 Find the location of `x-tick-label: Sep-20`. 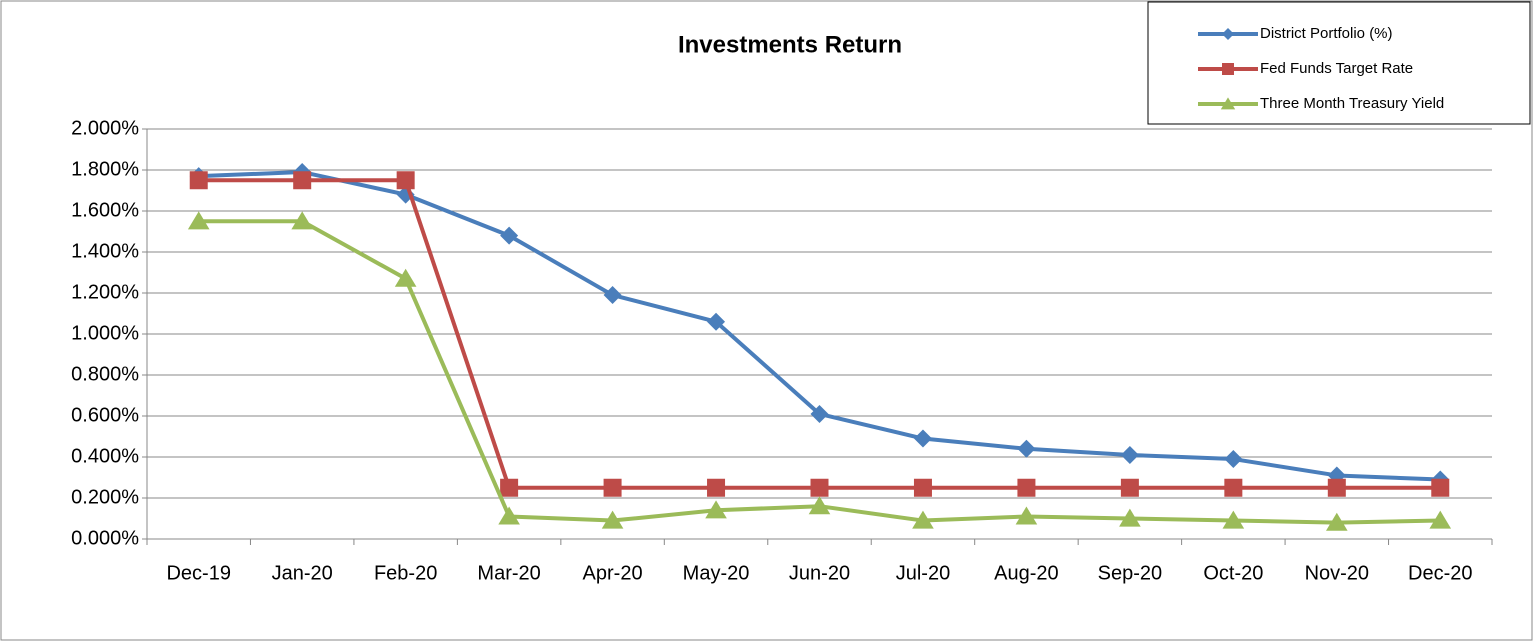

x-tick-label: Sep-20 is located at coordinates (1130, 573).